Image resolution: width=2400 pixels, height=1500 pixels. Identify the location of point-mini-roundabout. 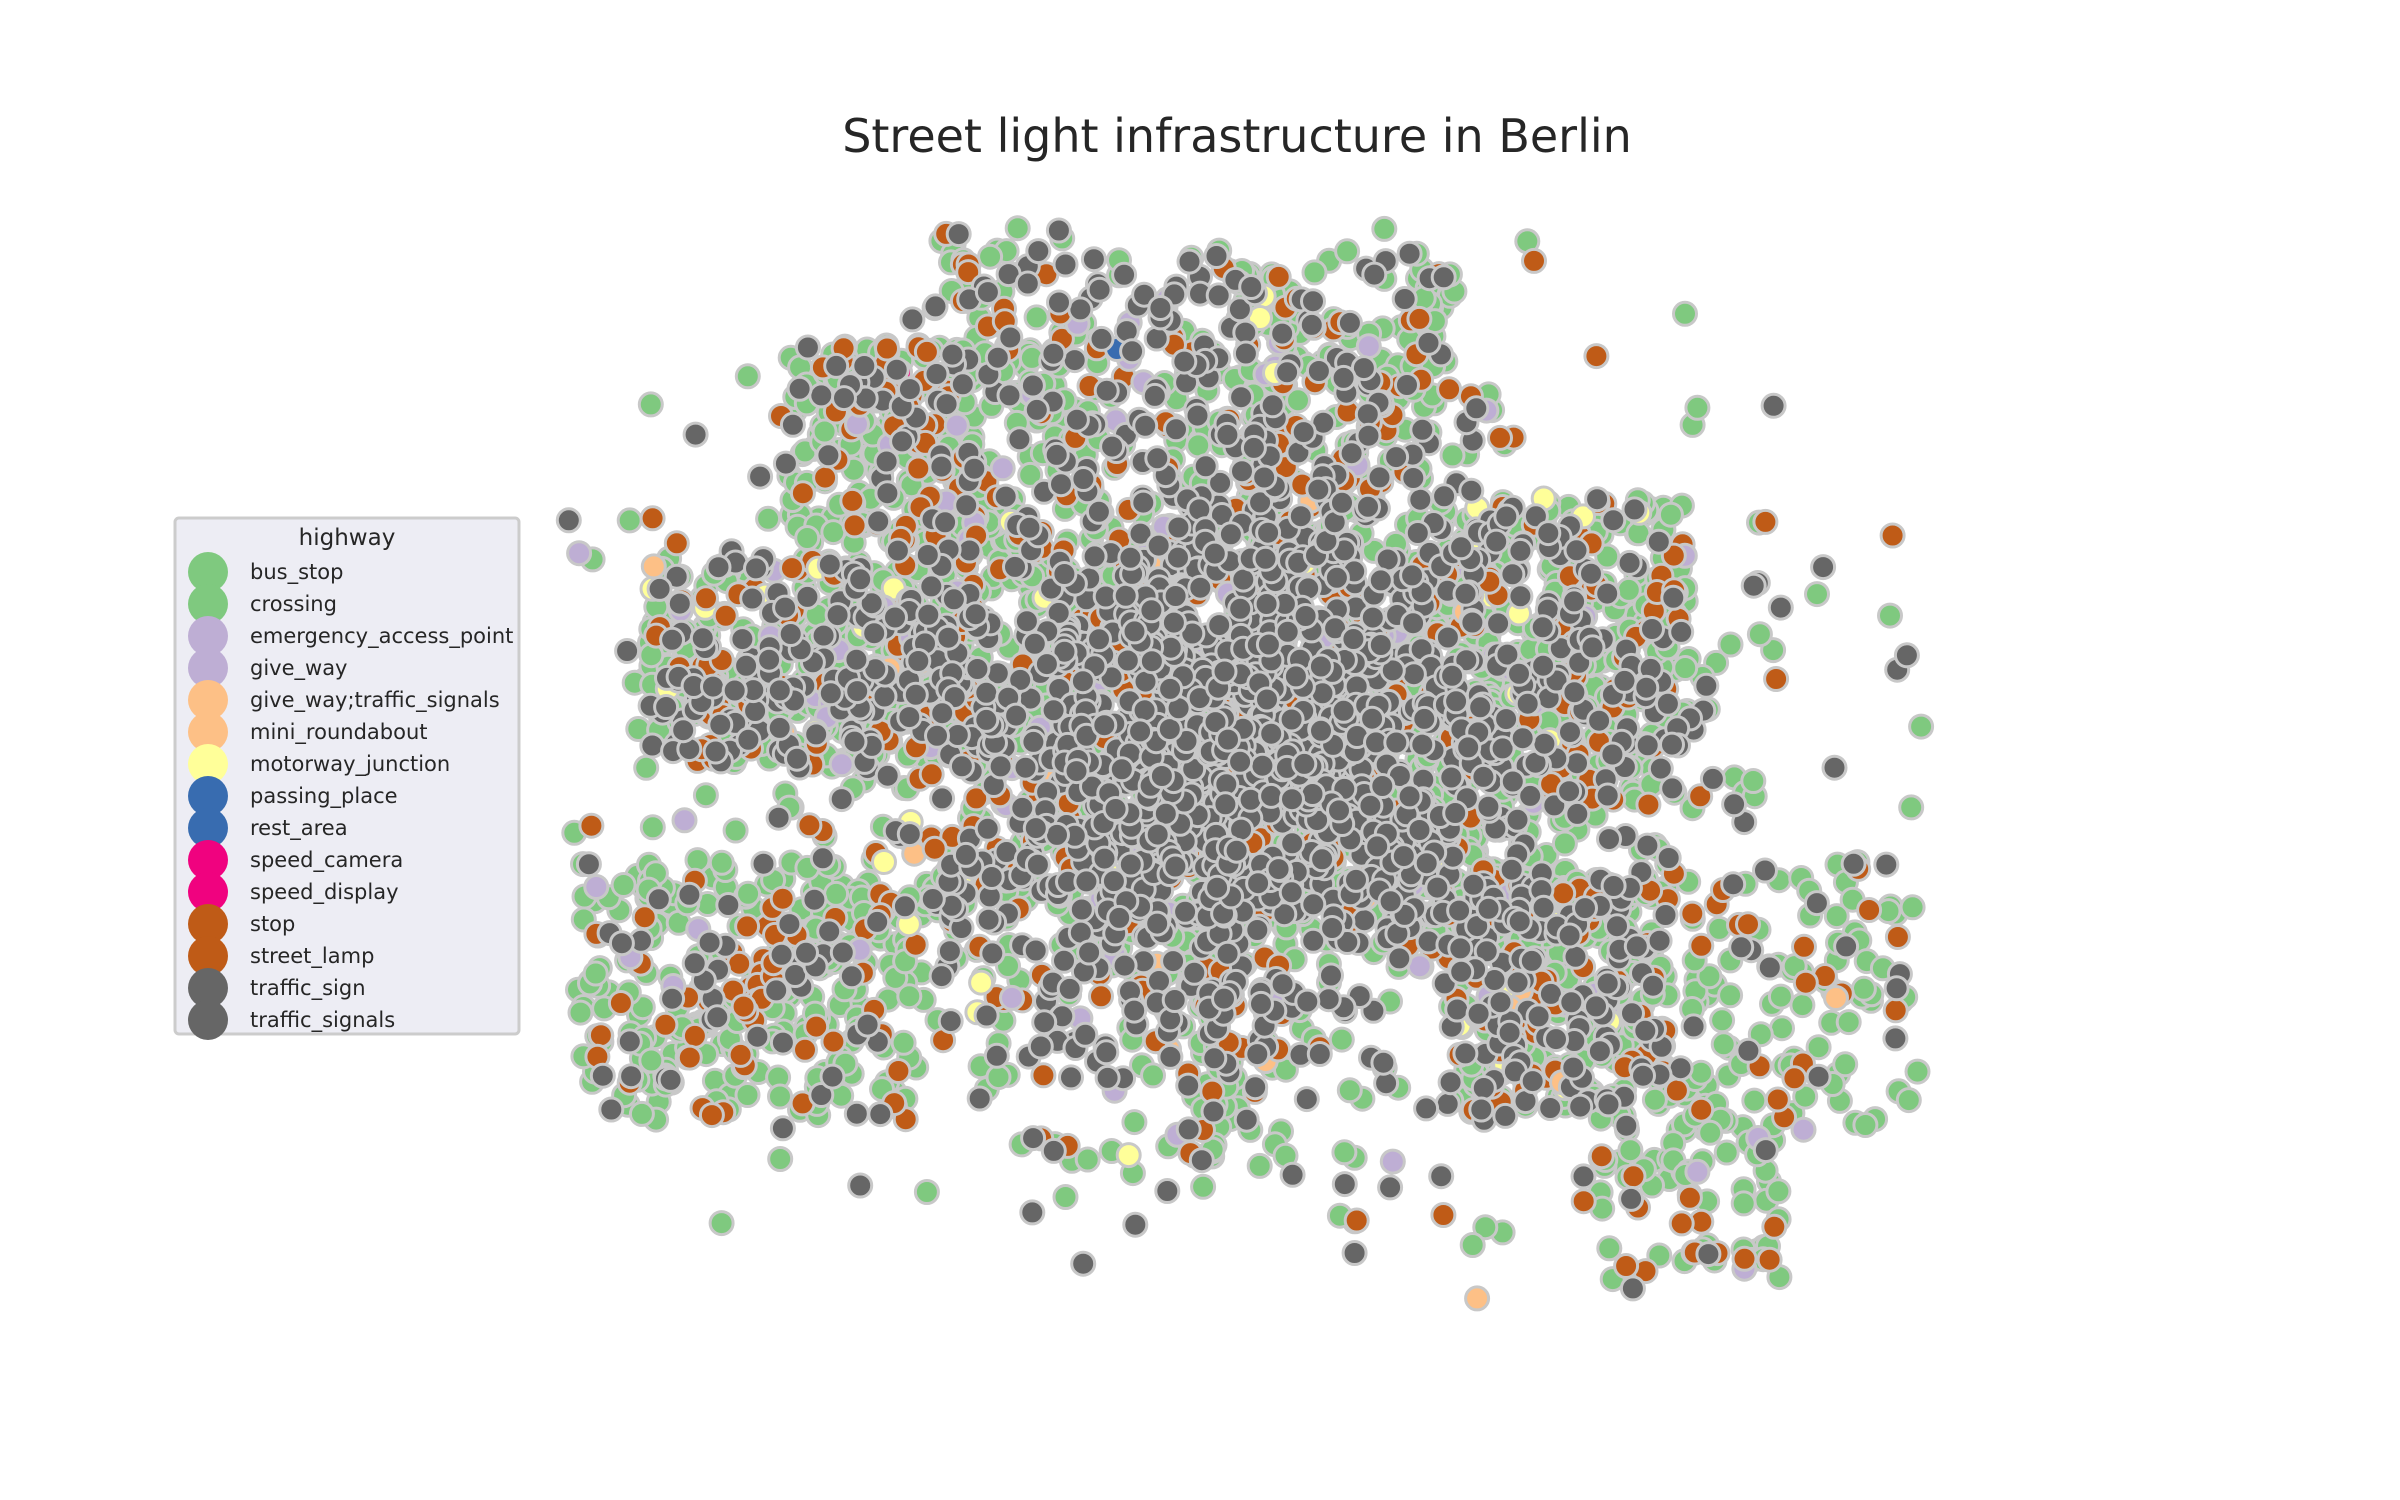
(1477, 1298).